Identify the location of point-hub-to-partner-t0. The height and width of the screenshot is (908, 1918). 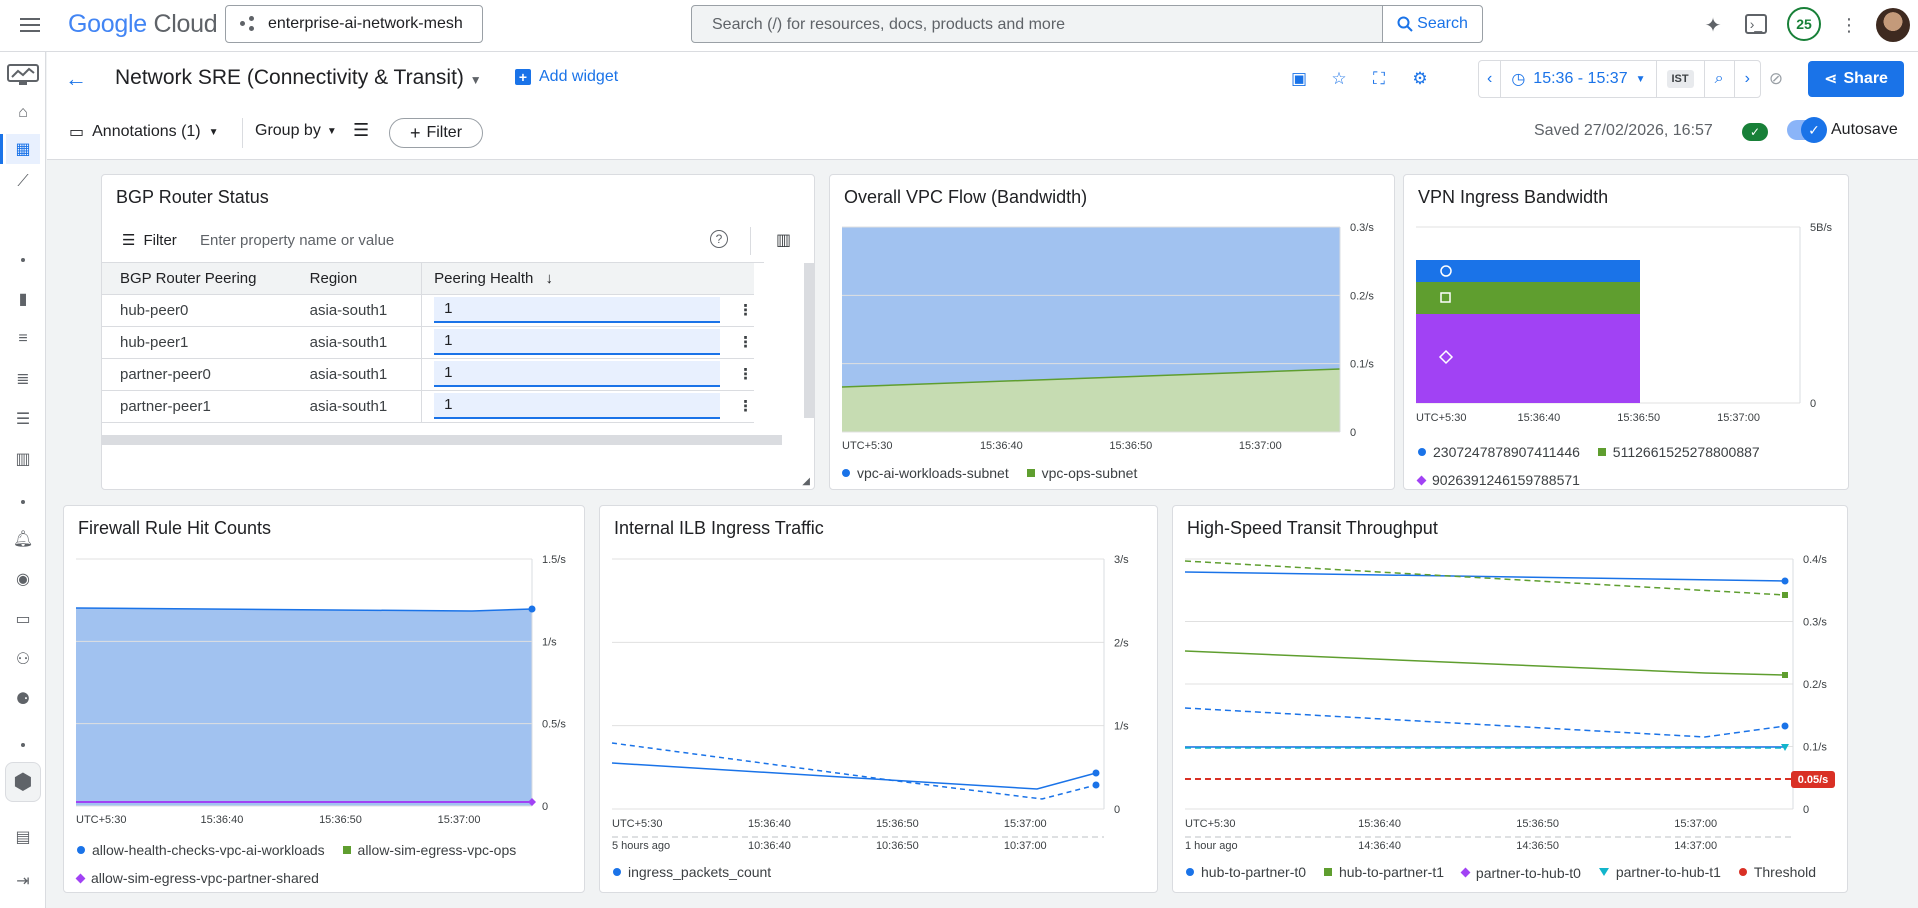
(1785, 581).